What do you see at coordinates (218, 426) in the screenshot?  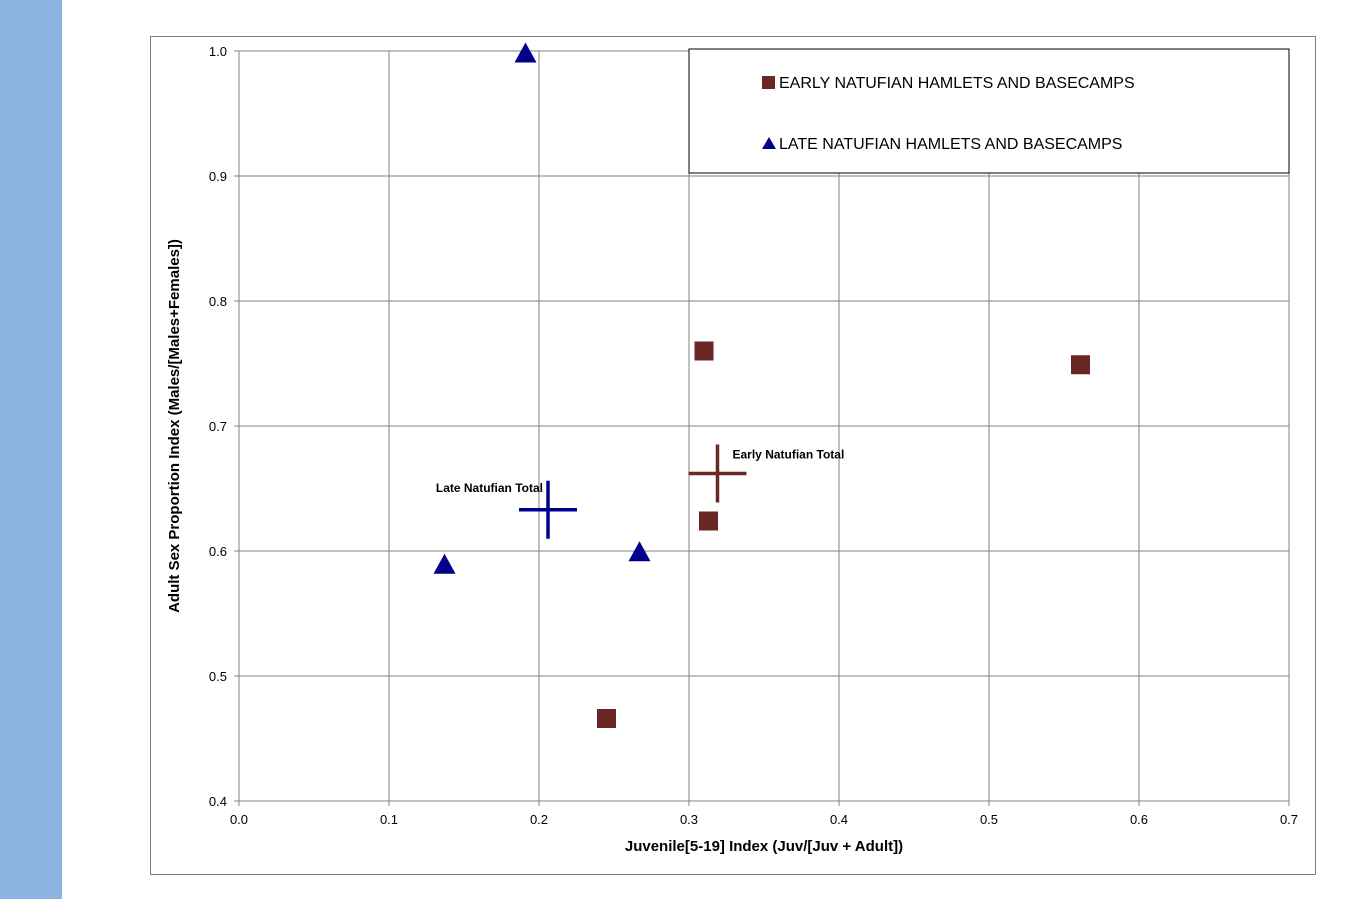 I see `y-tick-label: 0.7` at bounding box center [218, 426].